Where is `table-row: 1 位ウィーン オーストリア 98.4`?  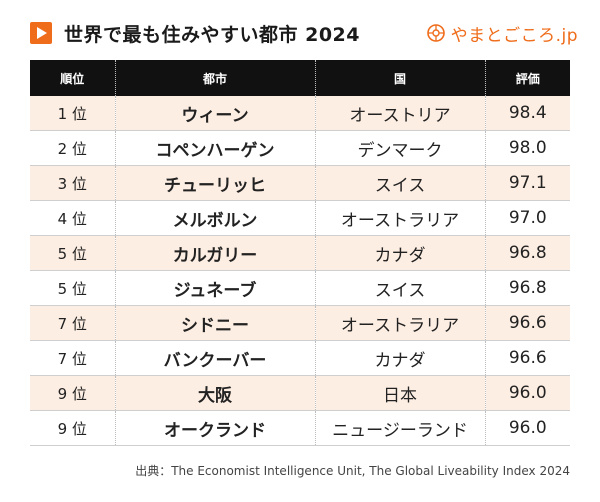
table-row: 1 位ウィーン オーストリア 98.4 is located at coordinates (300, 113).